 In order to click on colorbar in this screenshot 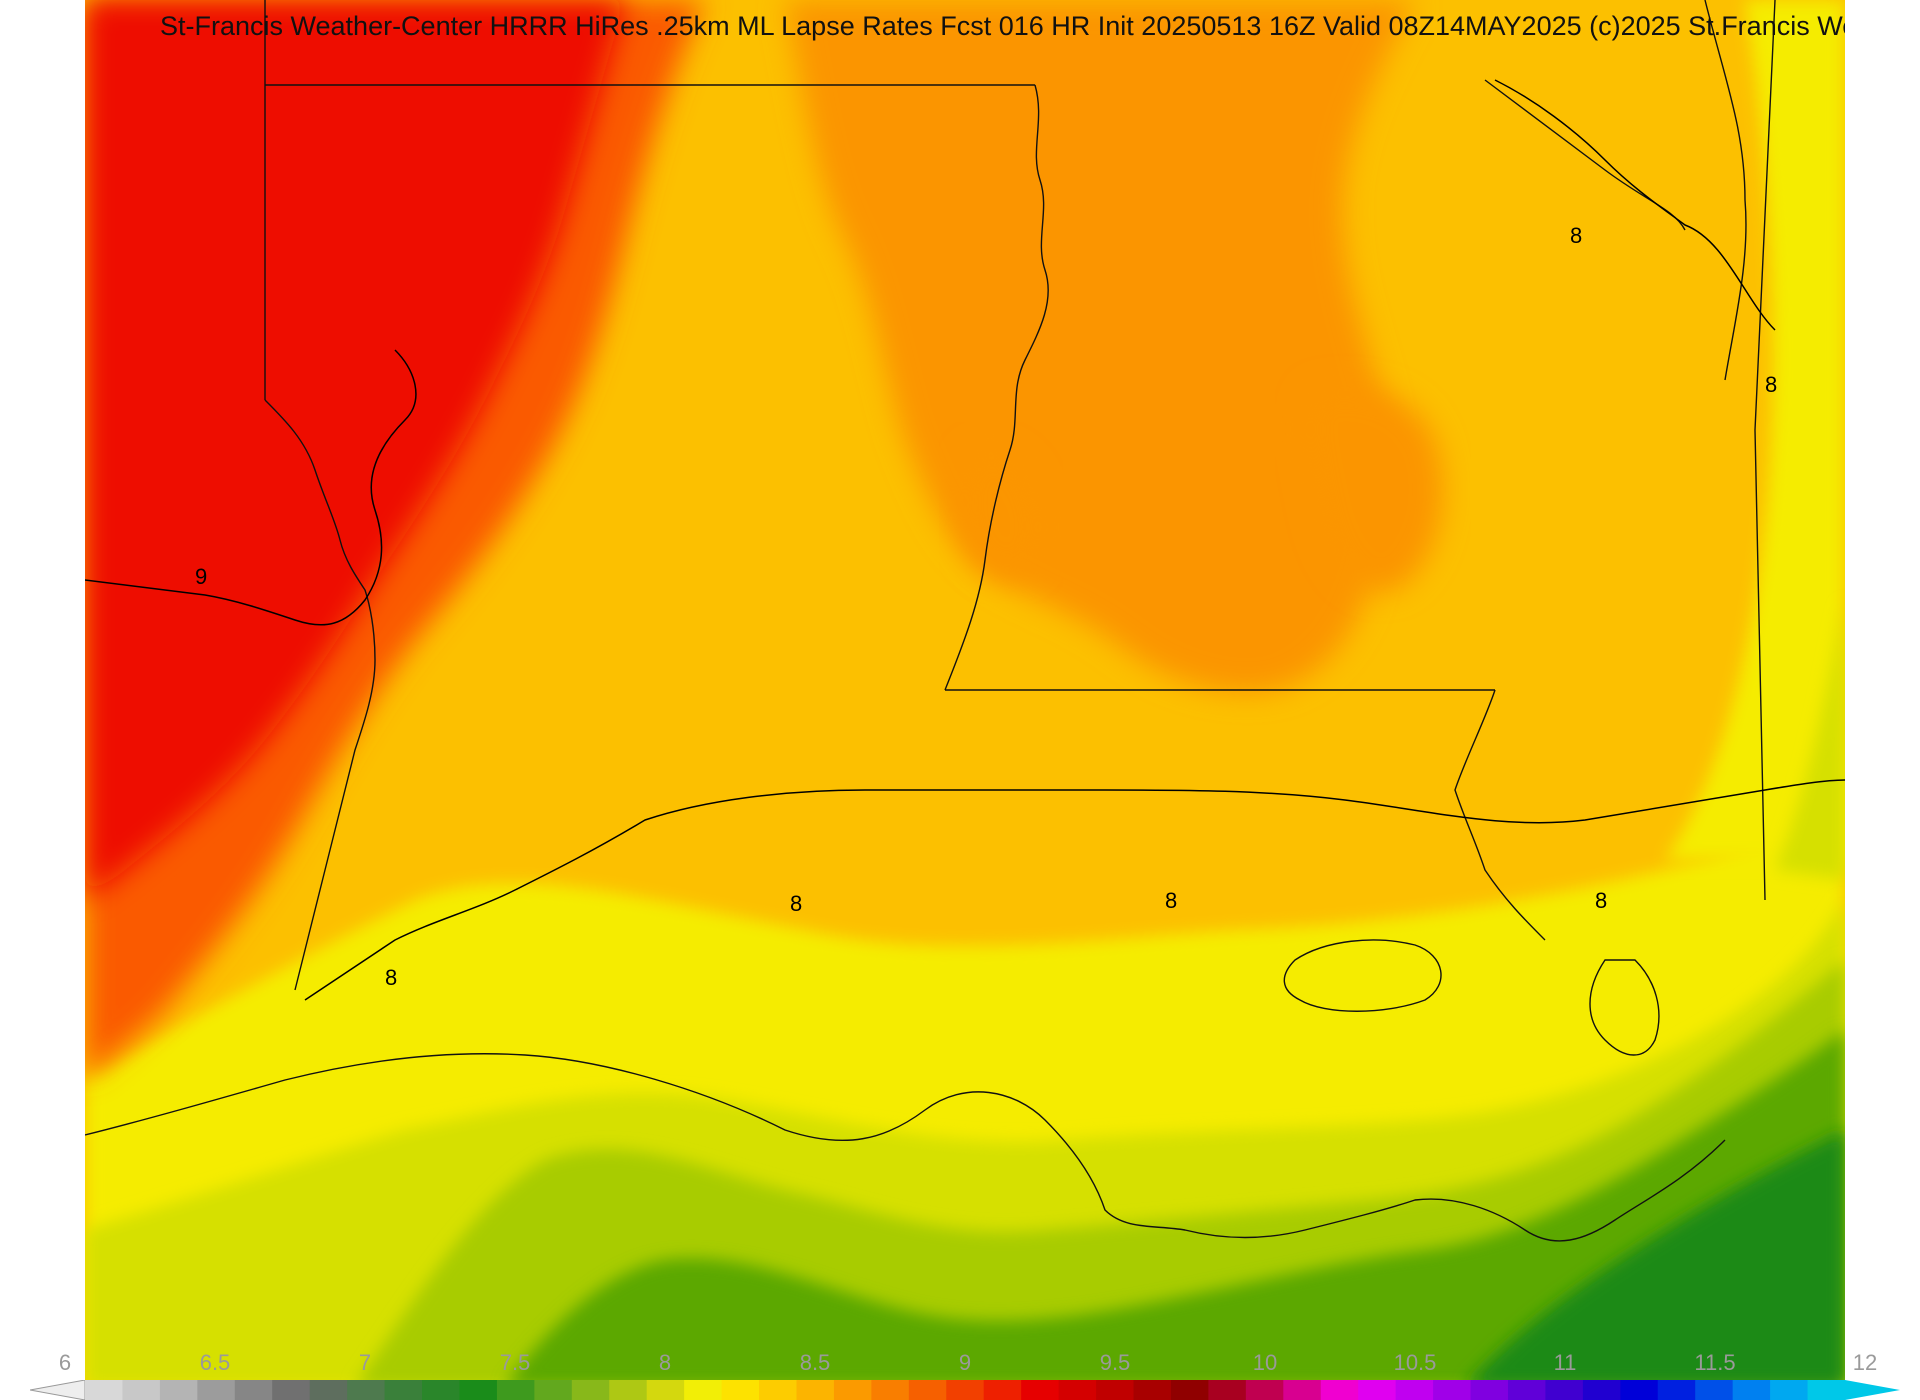, I will do `click(965, 1390)`.